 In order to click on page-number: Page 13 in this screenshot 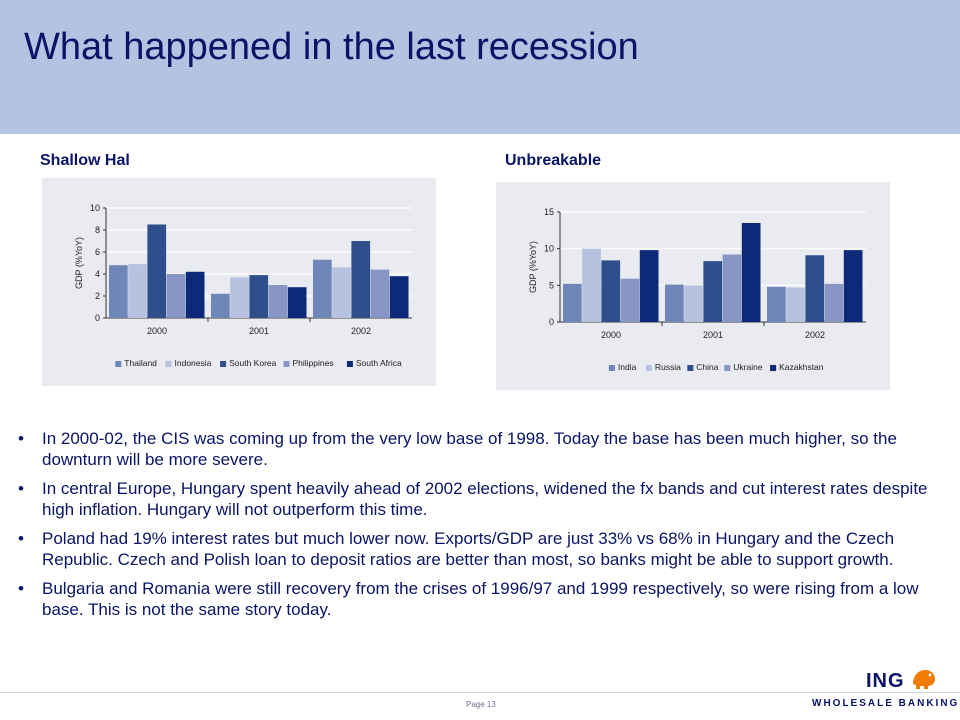, I will do `click(481, 704)`.